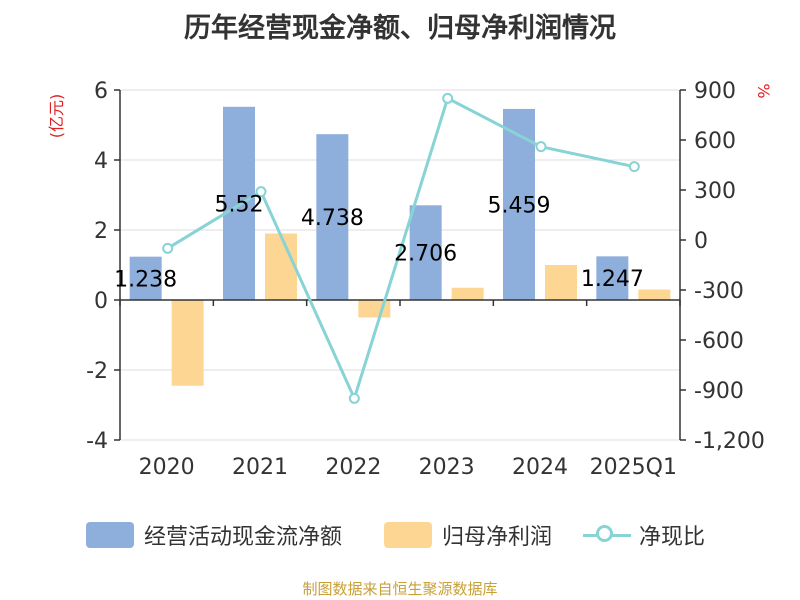 The width and height of the screenshot is (800, 600). I want to click on legend-swatch-cashflow, so click(110, 535).